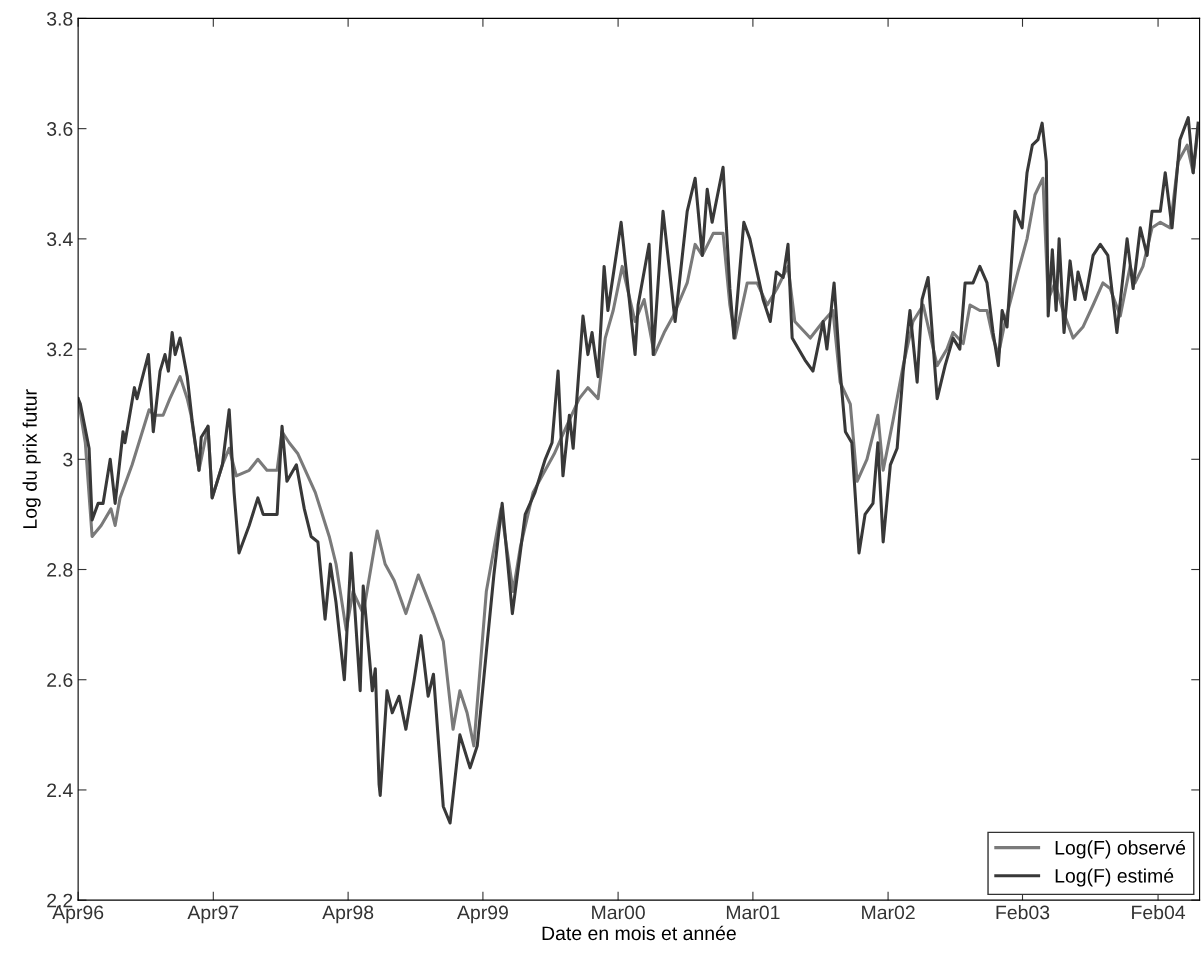  I want to click on y-tick-label: 3.6, so click(59, 129).